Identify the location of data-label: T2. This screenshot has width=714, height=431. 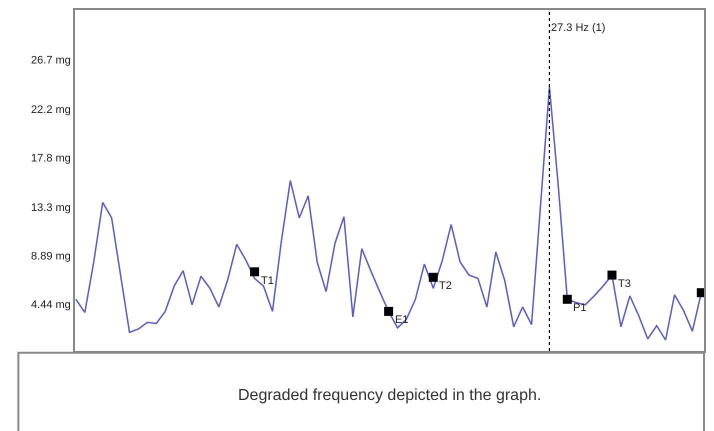
(445, 286).